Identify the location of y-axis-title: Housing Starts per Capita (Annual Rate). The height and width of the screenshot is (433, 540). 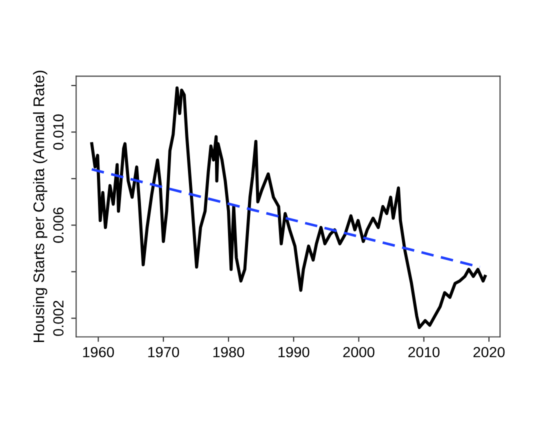
(40, 206).